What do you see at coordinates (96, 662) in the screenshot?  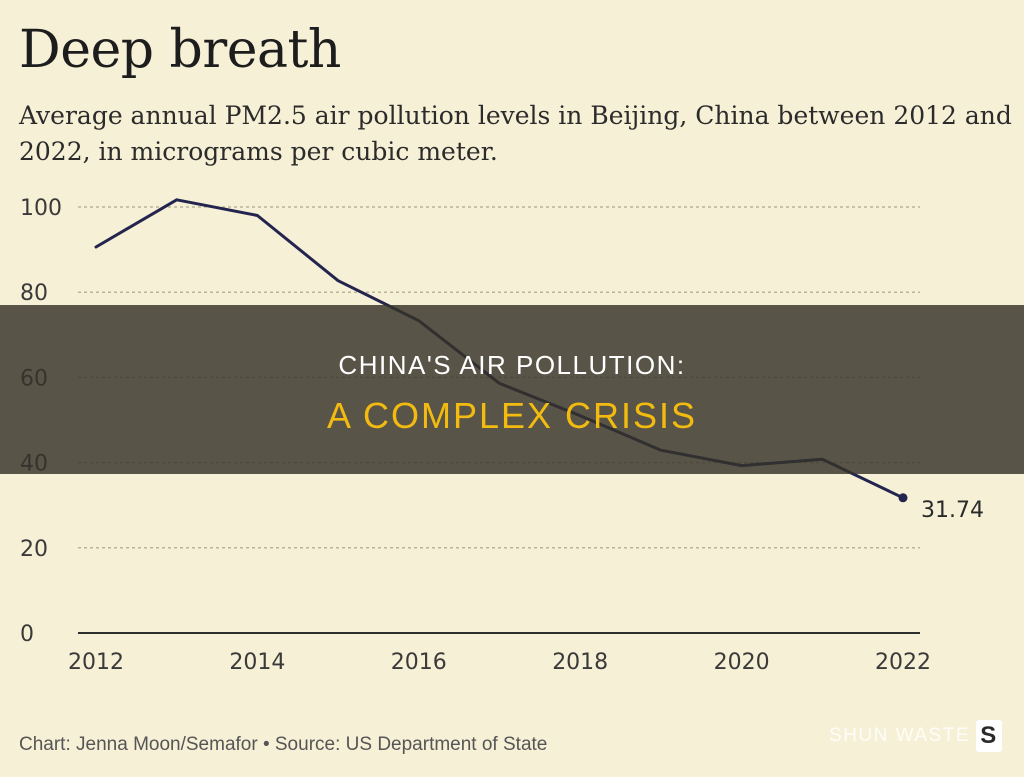 I see `x-tick-label-2012: 2012` at bounding box center [96, 662].